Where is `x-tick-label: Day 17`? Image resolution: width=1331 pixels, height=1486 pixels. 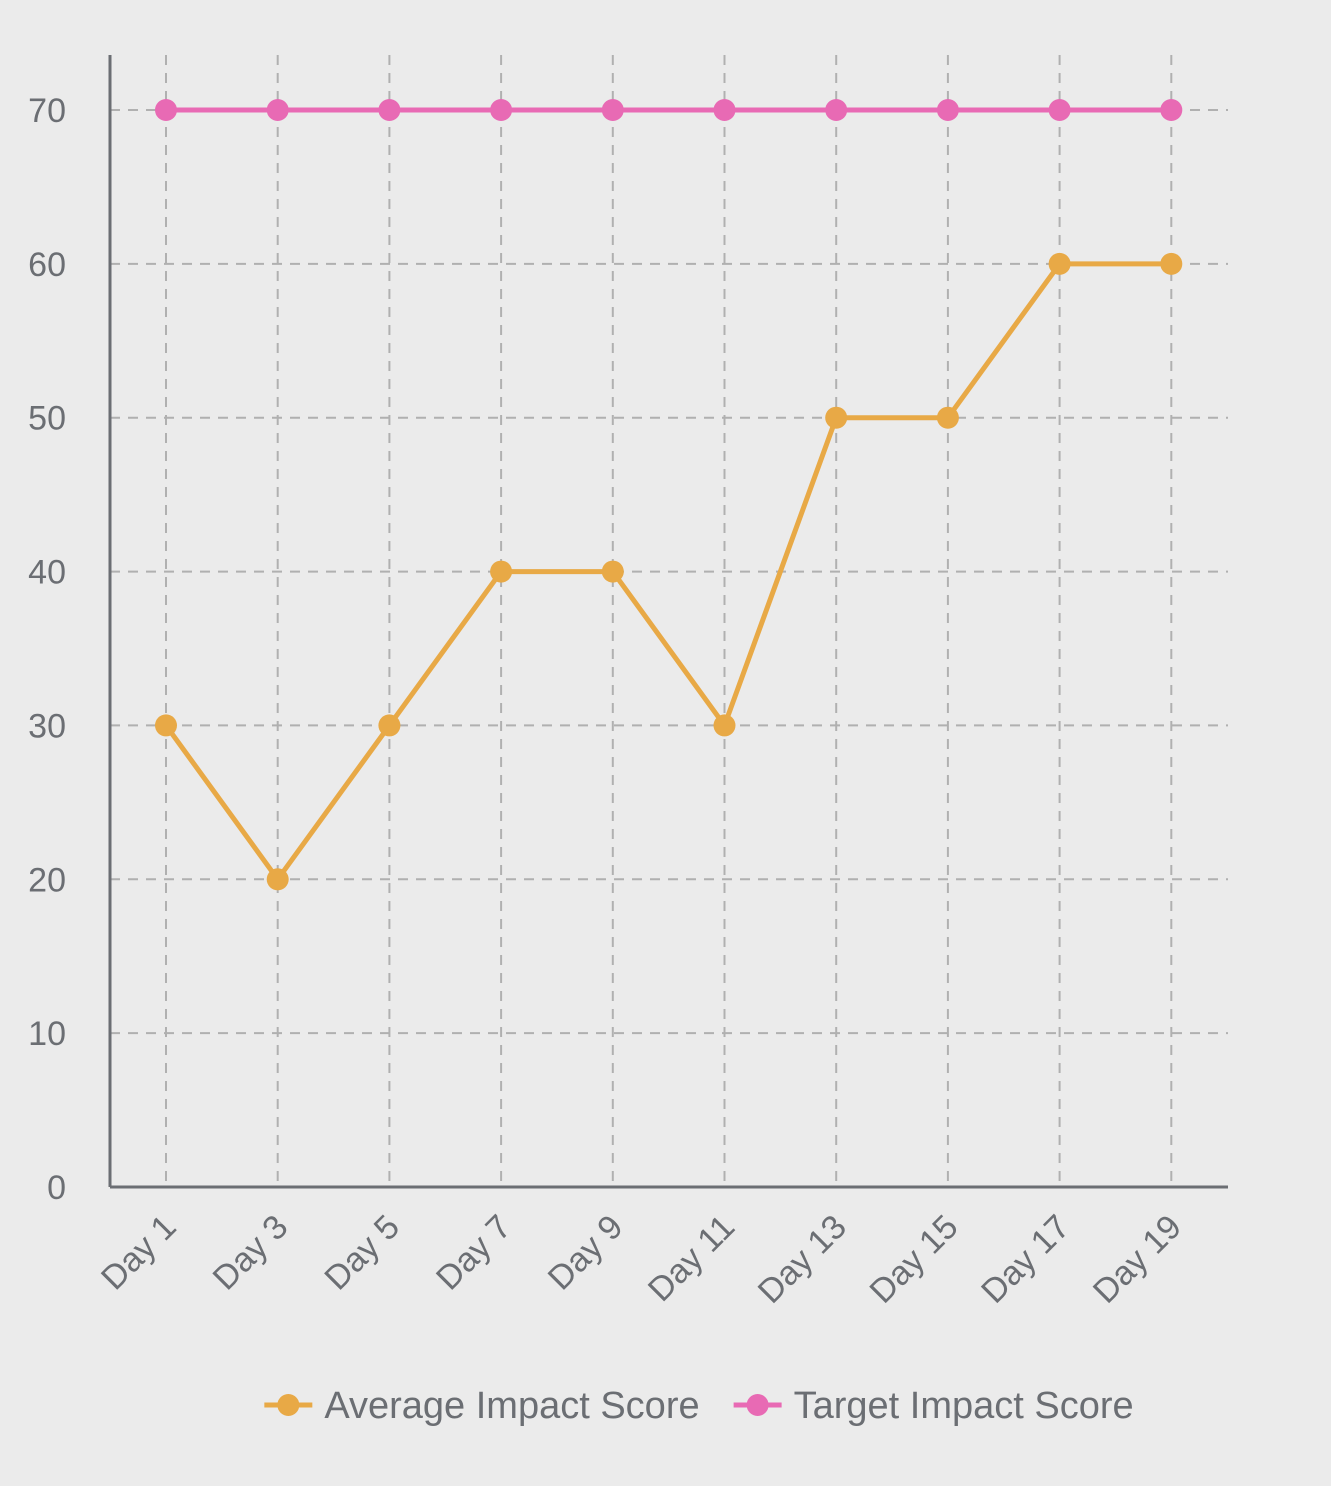
x-tick-label: Day 17 is located at coordinates (1025, 1259).